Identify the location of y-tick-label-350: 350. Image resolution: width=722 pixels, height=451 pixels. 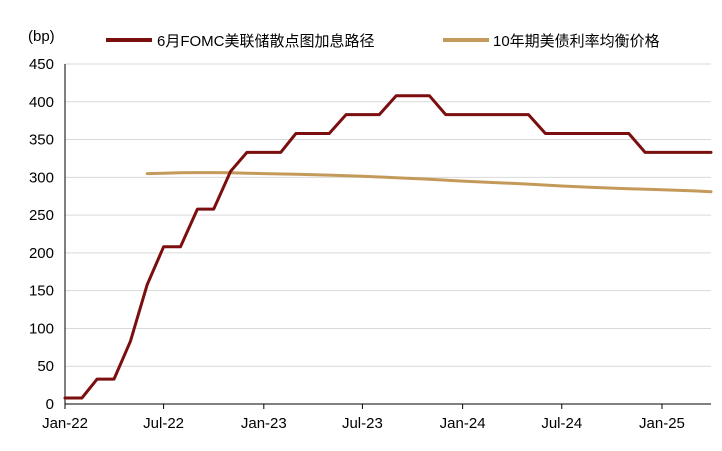
(41, 140).